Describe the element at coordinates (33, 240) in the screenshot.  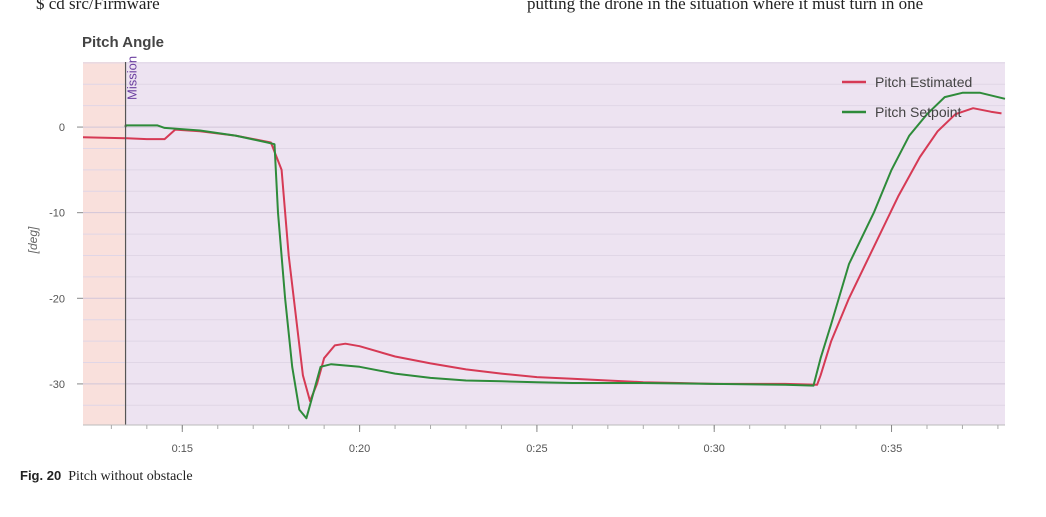
I see `y-axis-label: [deg]` at that location.